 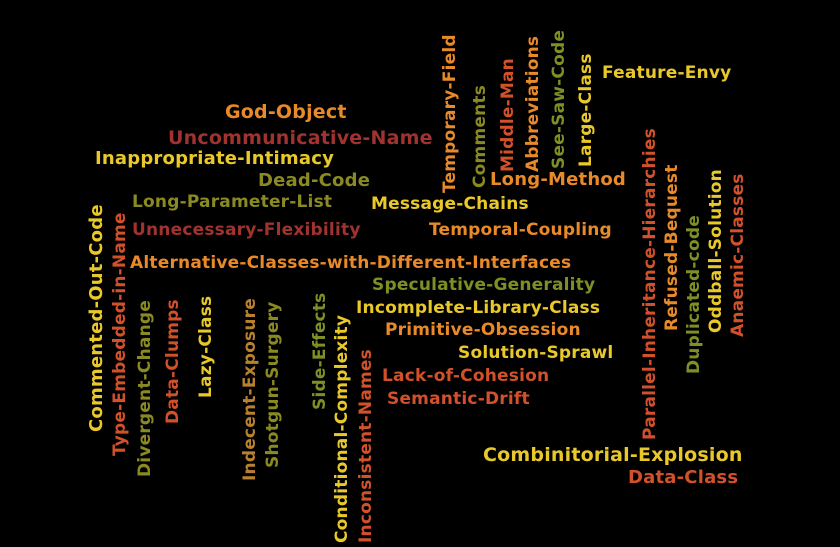 What do you see at coordinates (450, 204) in the screenshot?
I see `word-message-chains: Message-Chains` at bounding box center [450, 204].